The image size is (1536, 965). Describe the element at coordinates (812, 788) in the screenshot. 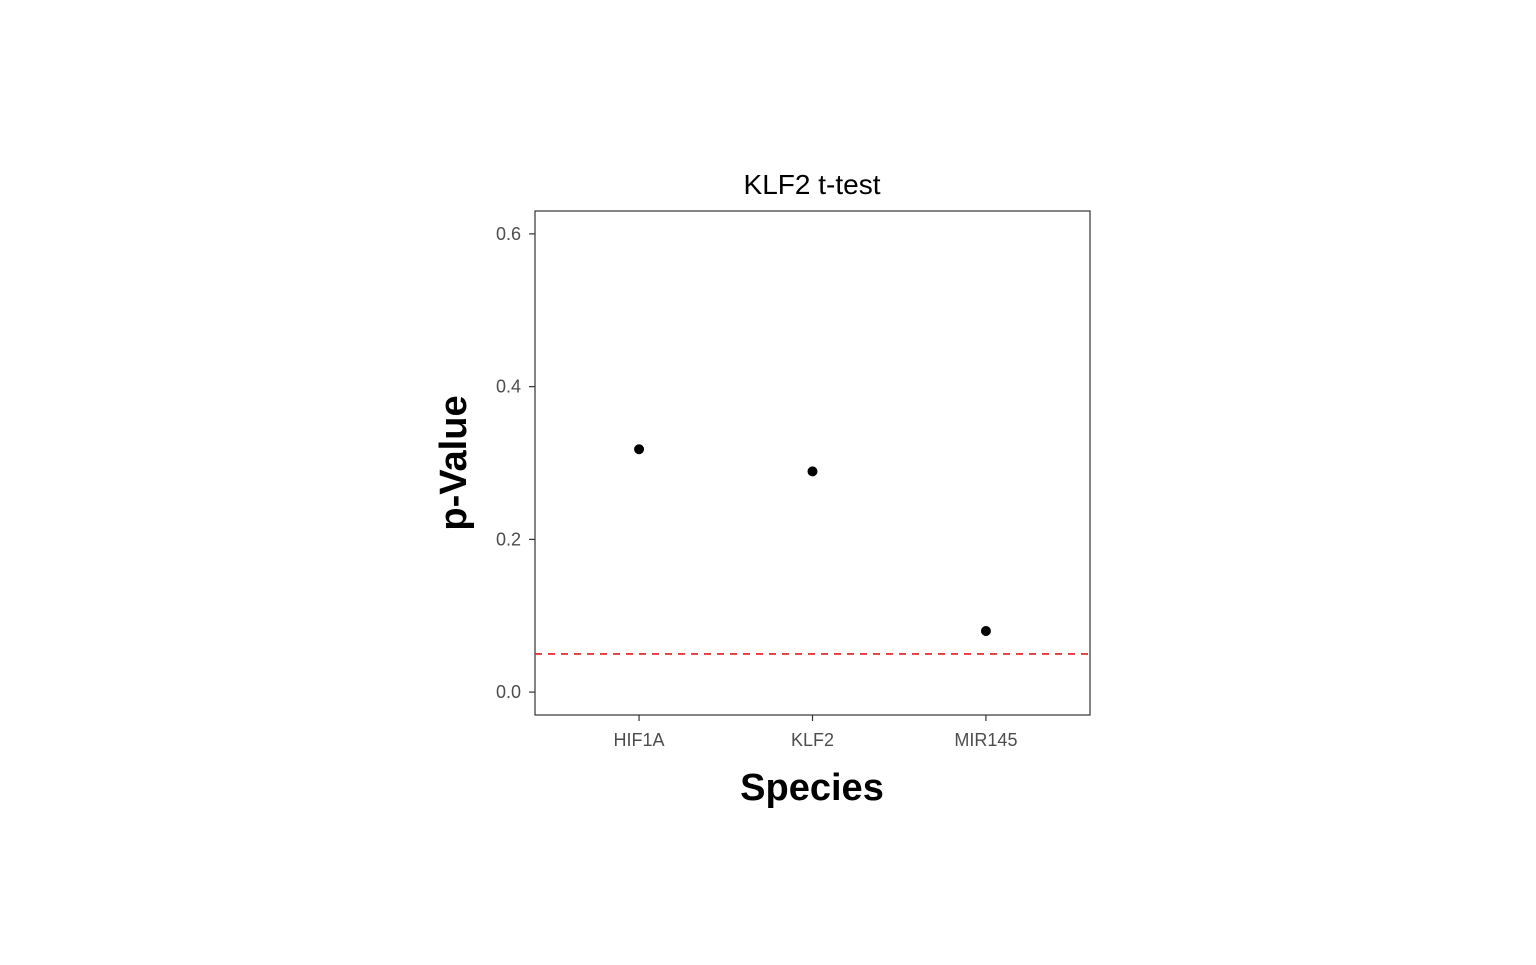

I see `x-axis-title: Species` at that location.